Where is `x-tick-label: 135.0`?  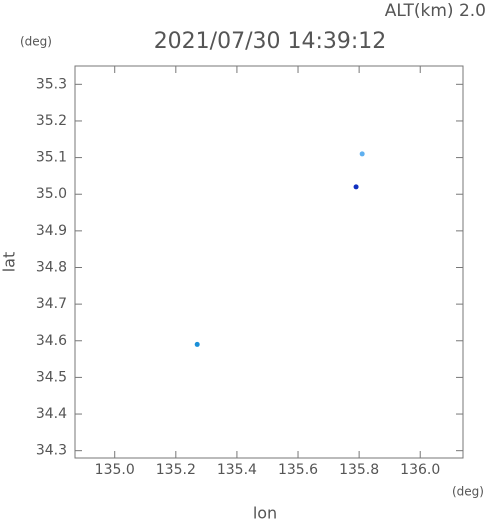 x-tick-label: 135.0 is located at coordinates (115, 470).